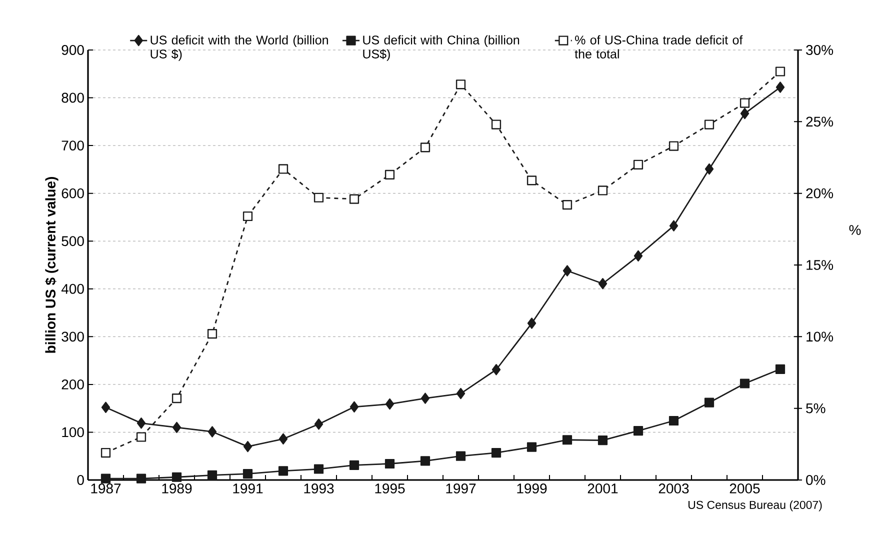 The height and width of the screenshot is (535, 873). I want to click on y2-axis-title: %, so click(855, 230).